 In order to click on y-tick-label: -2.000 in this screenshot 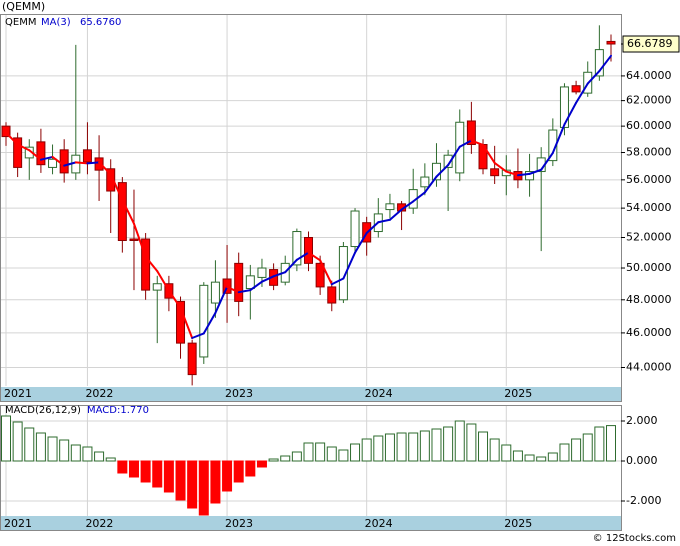, I will do `click(643, 500)`.